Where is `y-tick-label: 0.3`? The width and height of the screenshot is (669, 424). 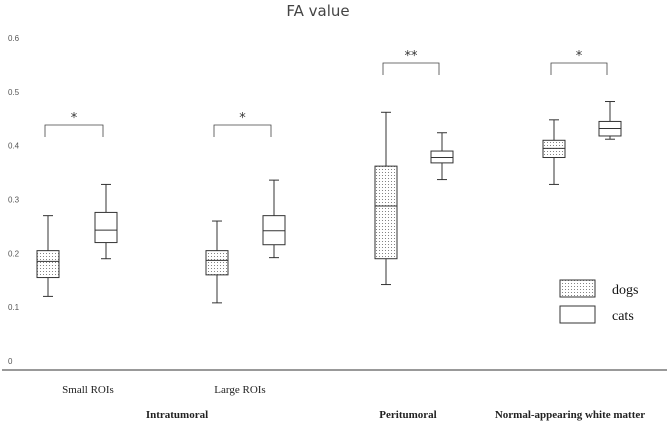
y-tick-label: 0.3 is located at coordinates (14, 200).